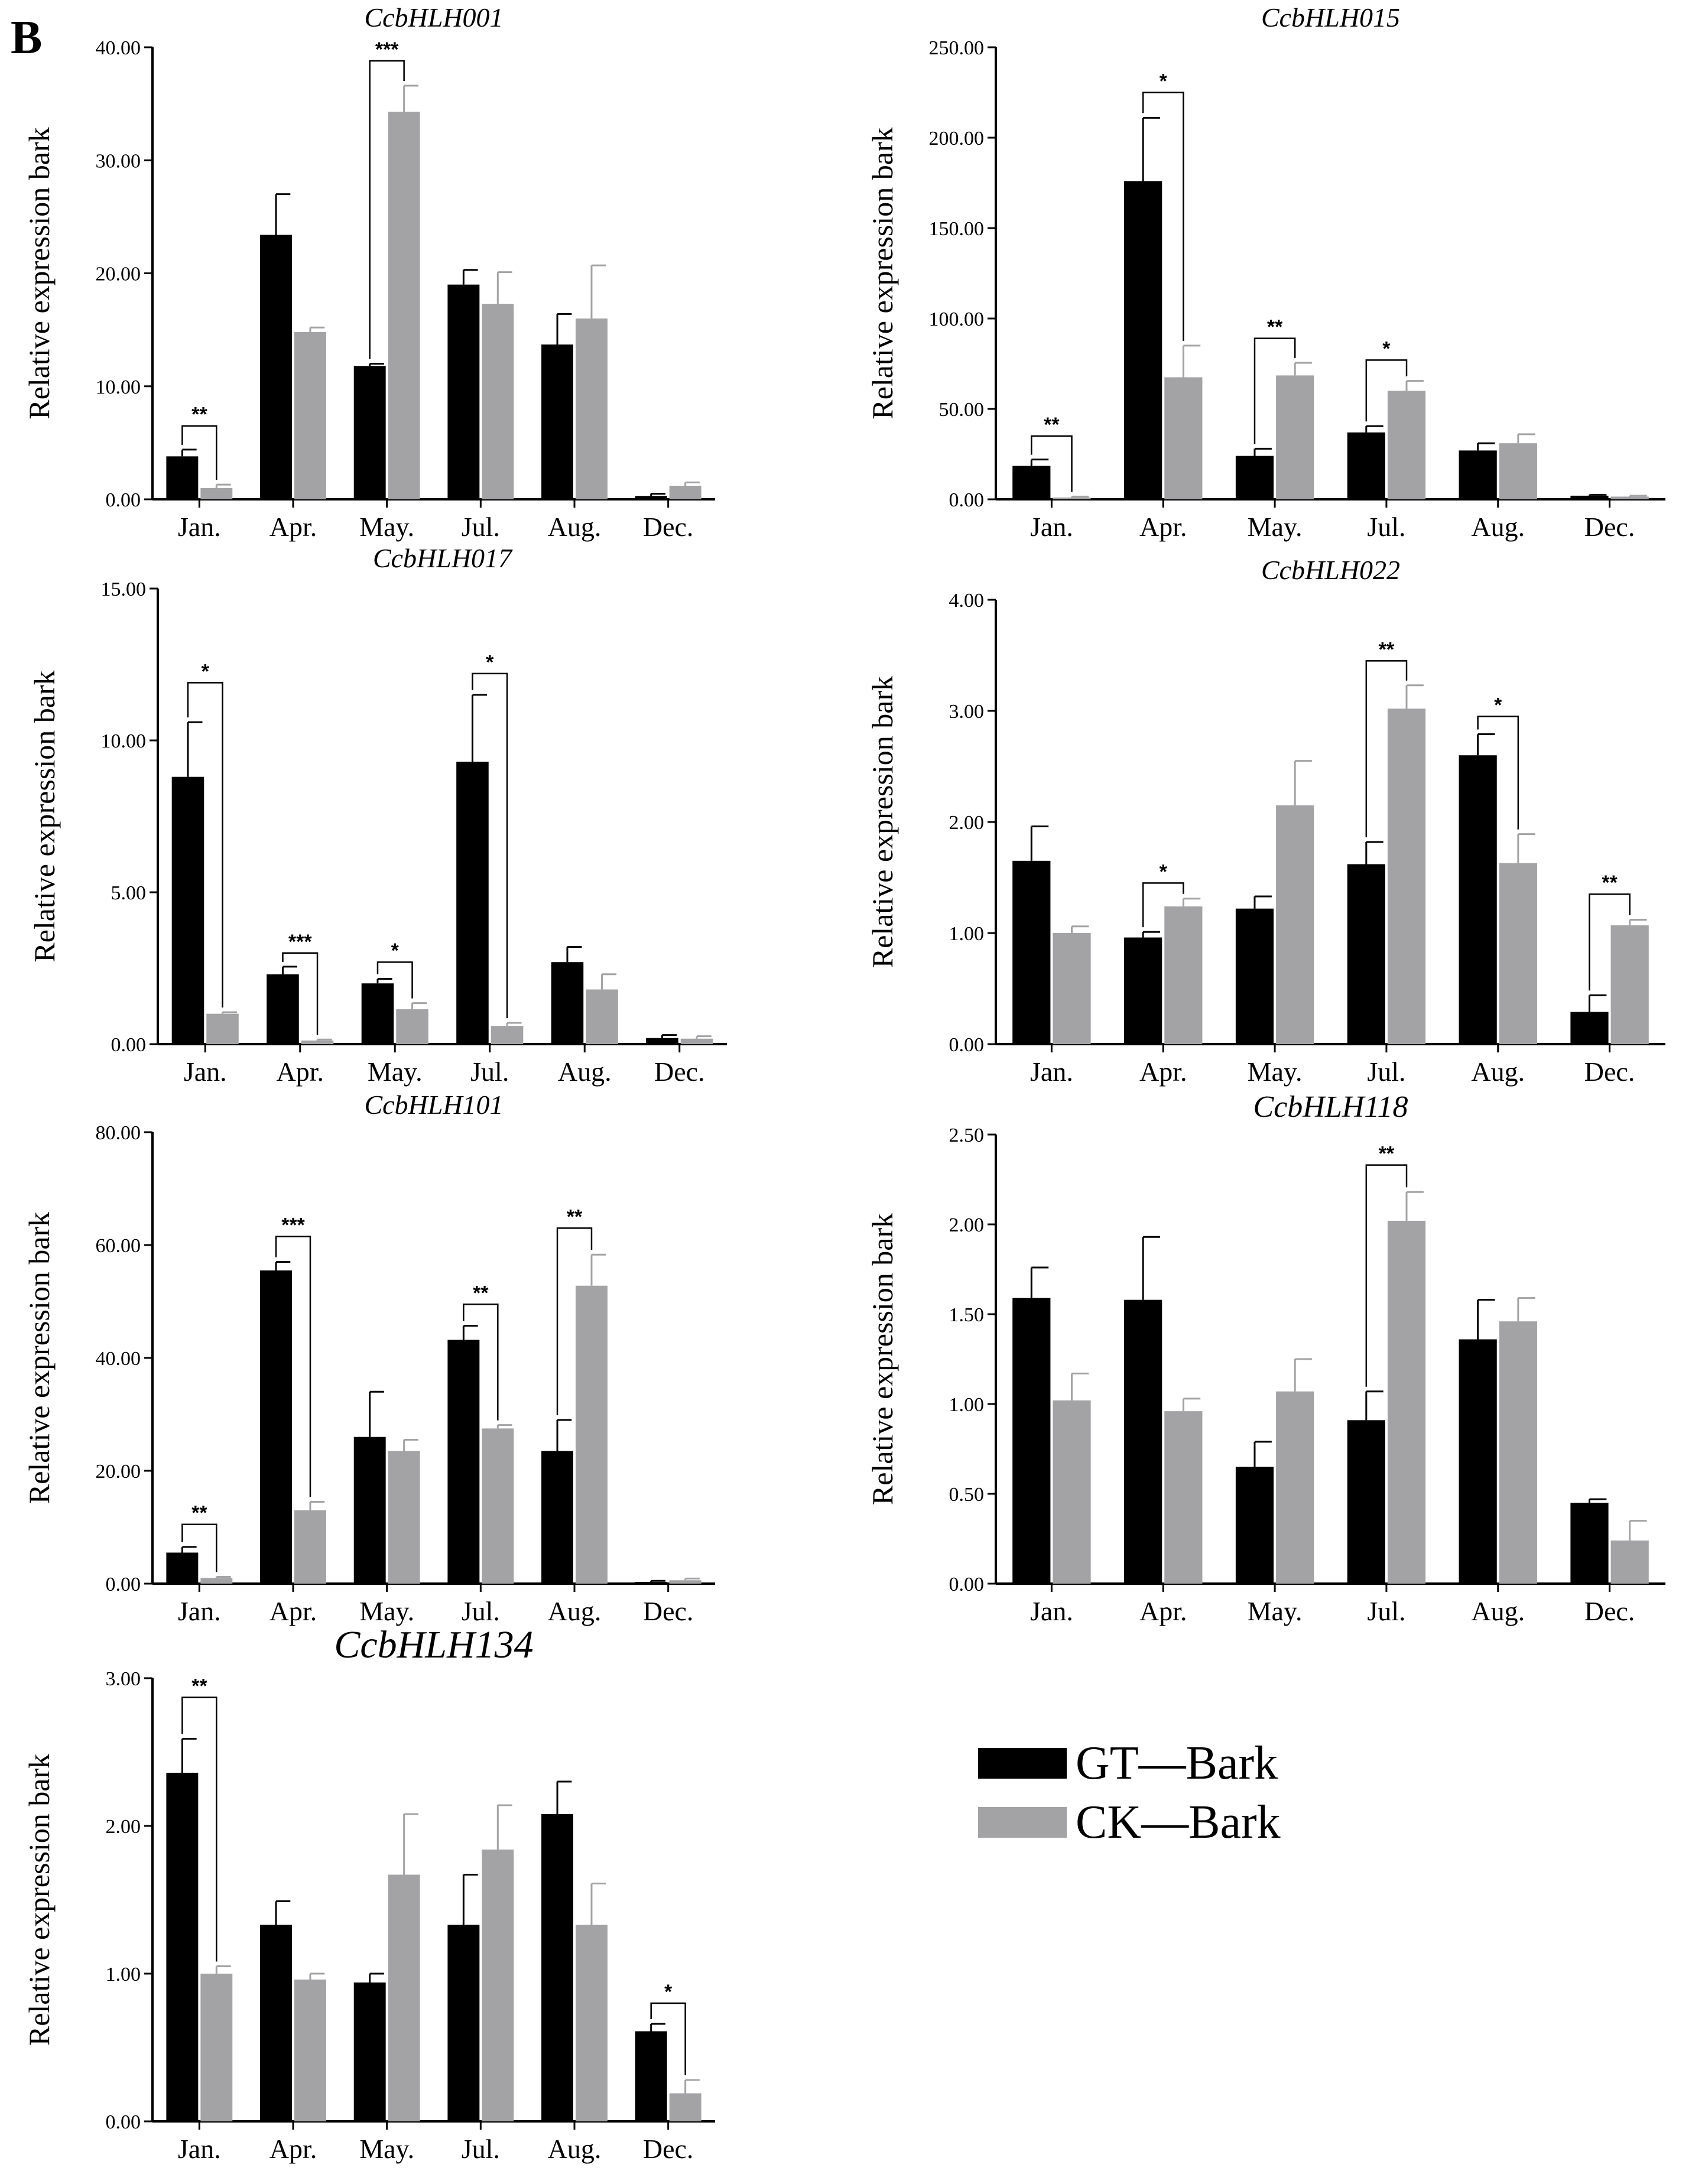 The image size is (1692, 2184). Describe the element at coordinates (118, 1133) in the screenshot. I see `y-tick-label: 80.00` at that location.